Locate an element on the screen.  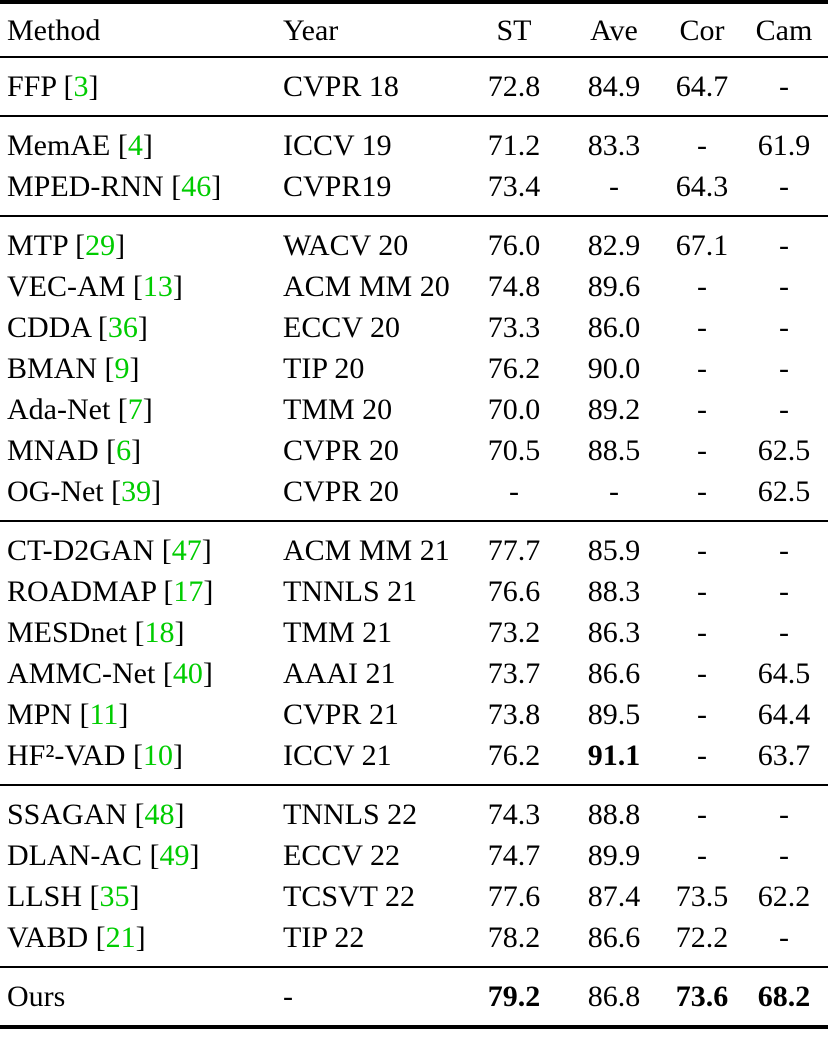
column-header-year: Year is located at coordinates (370, 30).